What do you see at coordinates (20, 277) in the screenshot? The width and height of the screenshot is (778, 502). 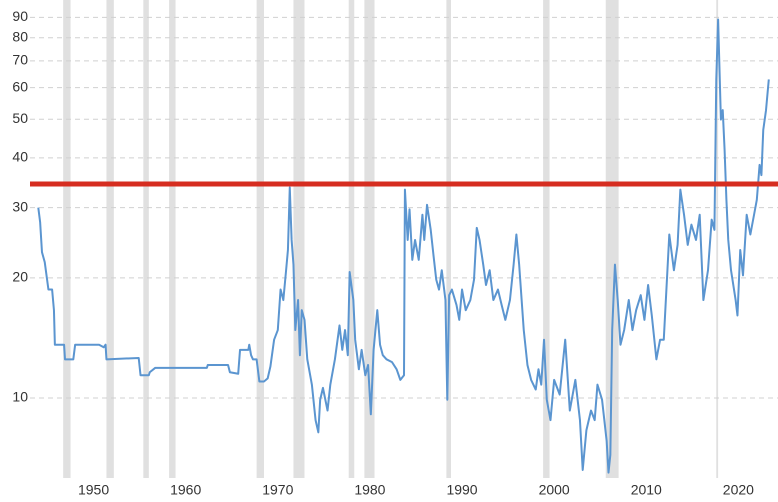 I see `y-tick-label: 20` at bounding box center [20, 277].